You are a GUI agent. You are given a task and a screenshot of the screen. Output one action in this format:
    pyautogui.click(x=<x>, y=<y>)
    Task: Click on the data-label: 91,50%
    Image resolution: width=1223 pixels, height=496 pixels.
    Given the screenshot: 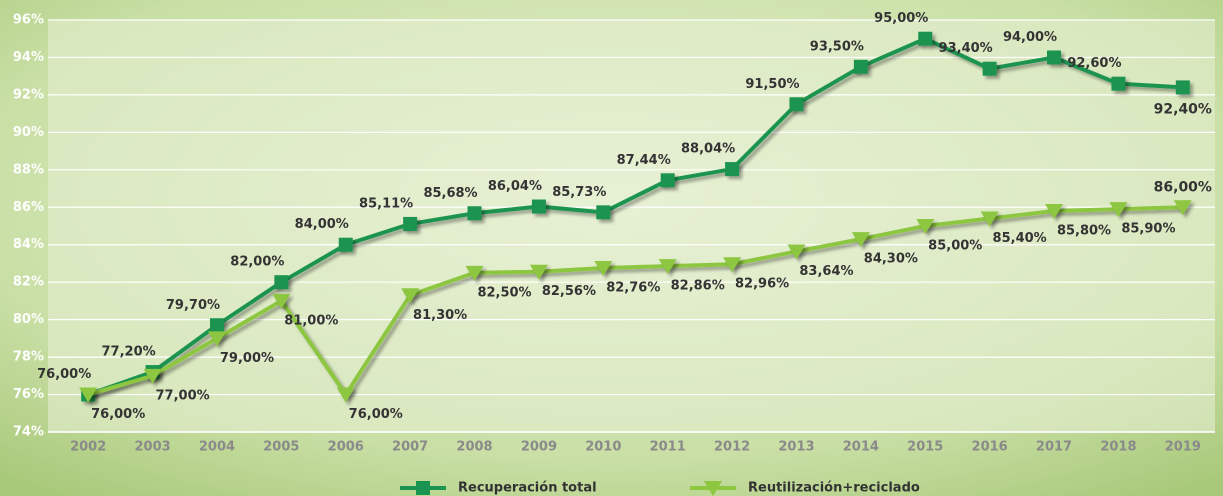 What is the action you would take?
    pyautogui.click(x=772, y=84)
    